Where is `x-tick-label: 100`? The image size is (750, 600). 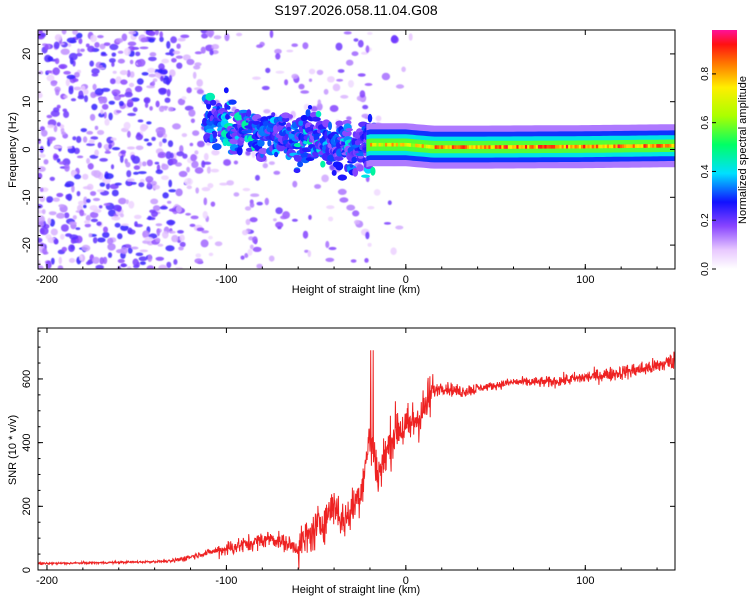 x-tick-label: 100 is located at coordinates (585, 280).